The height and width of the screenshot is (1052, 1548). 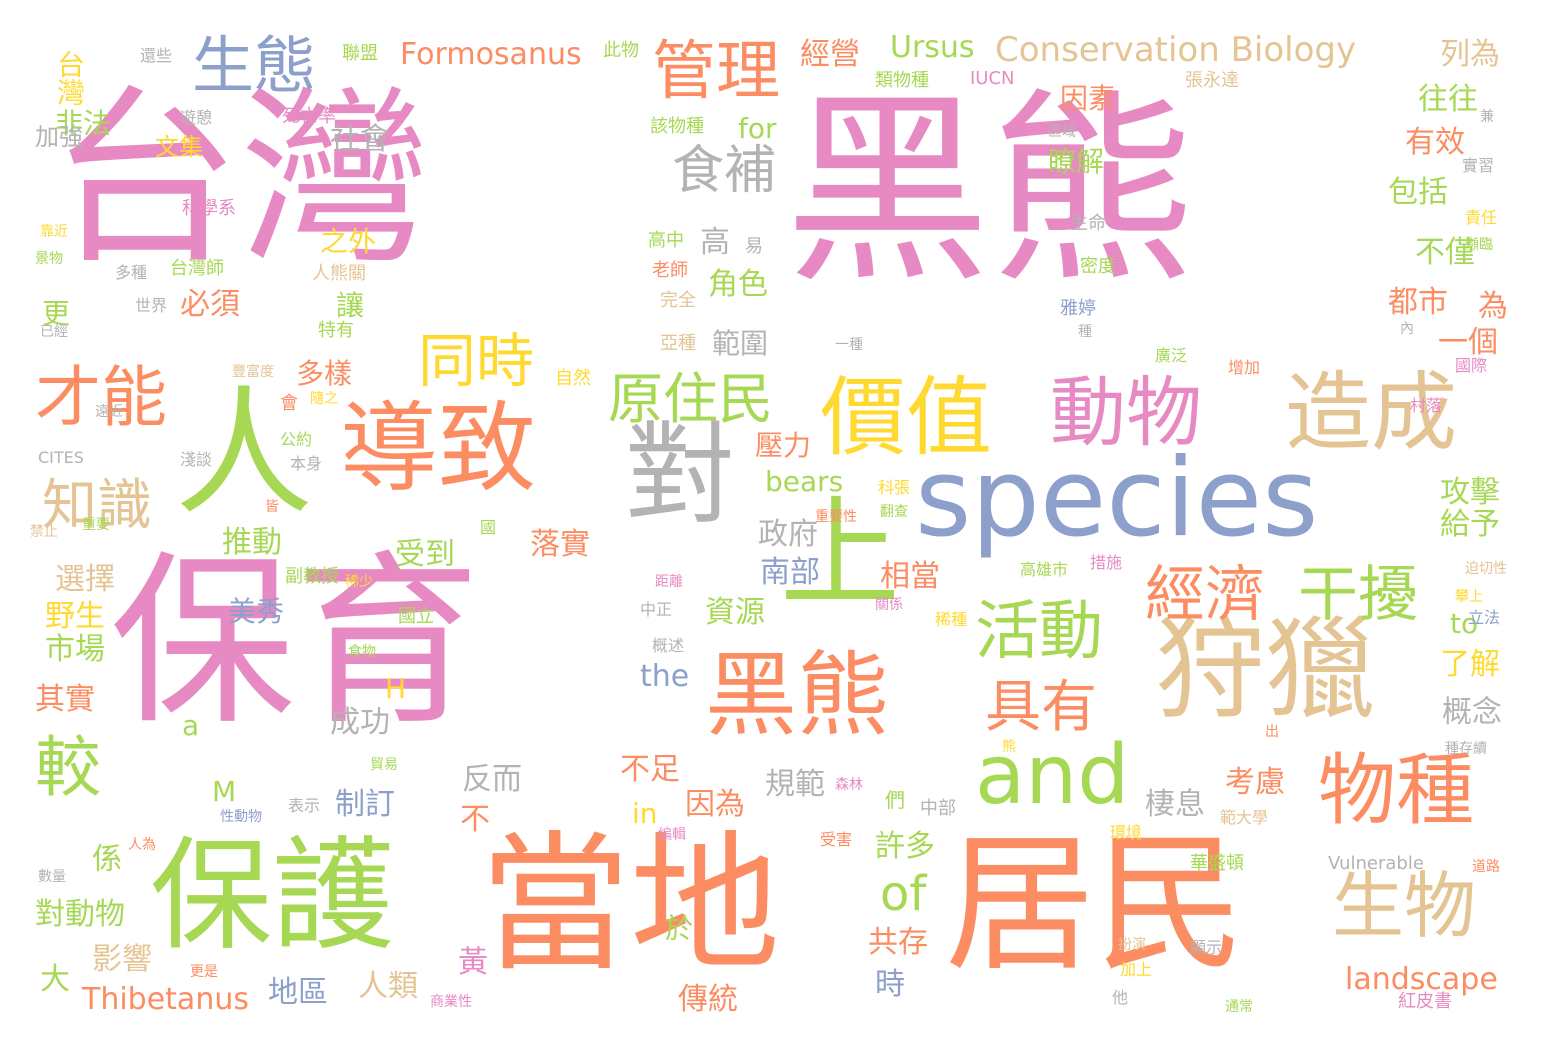 I want to click on cloud-word: Thibetanus, so click(x=165, y=999).